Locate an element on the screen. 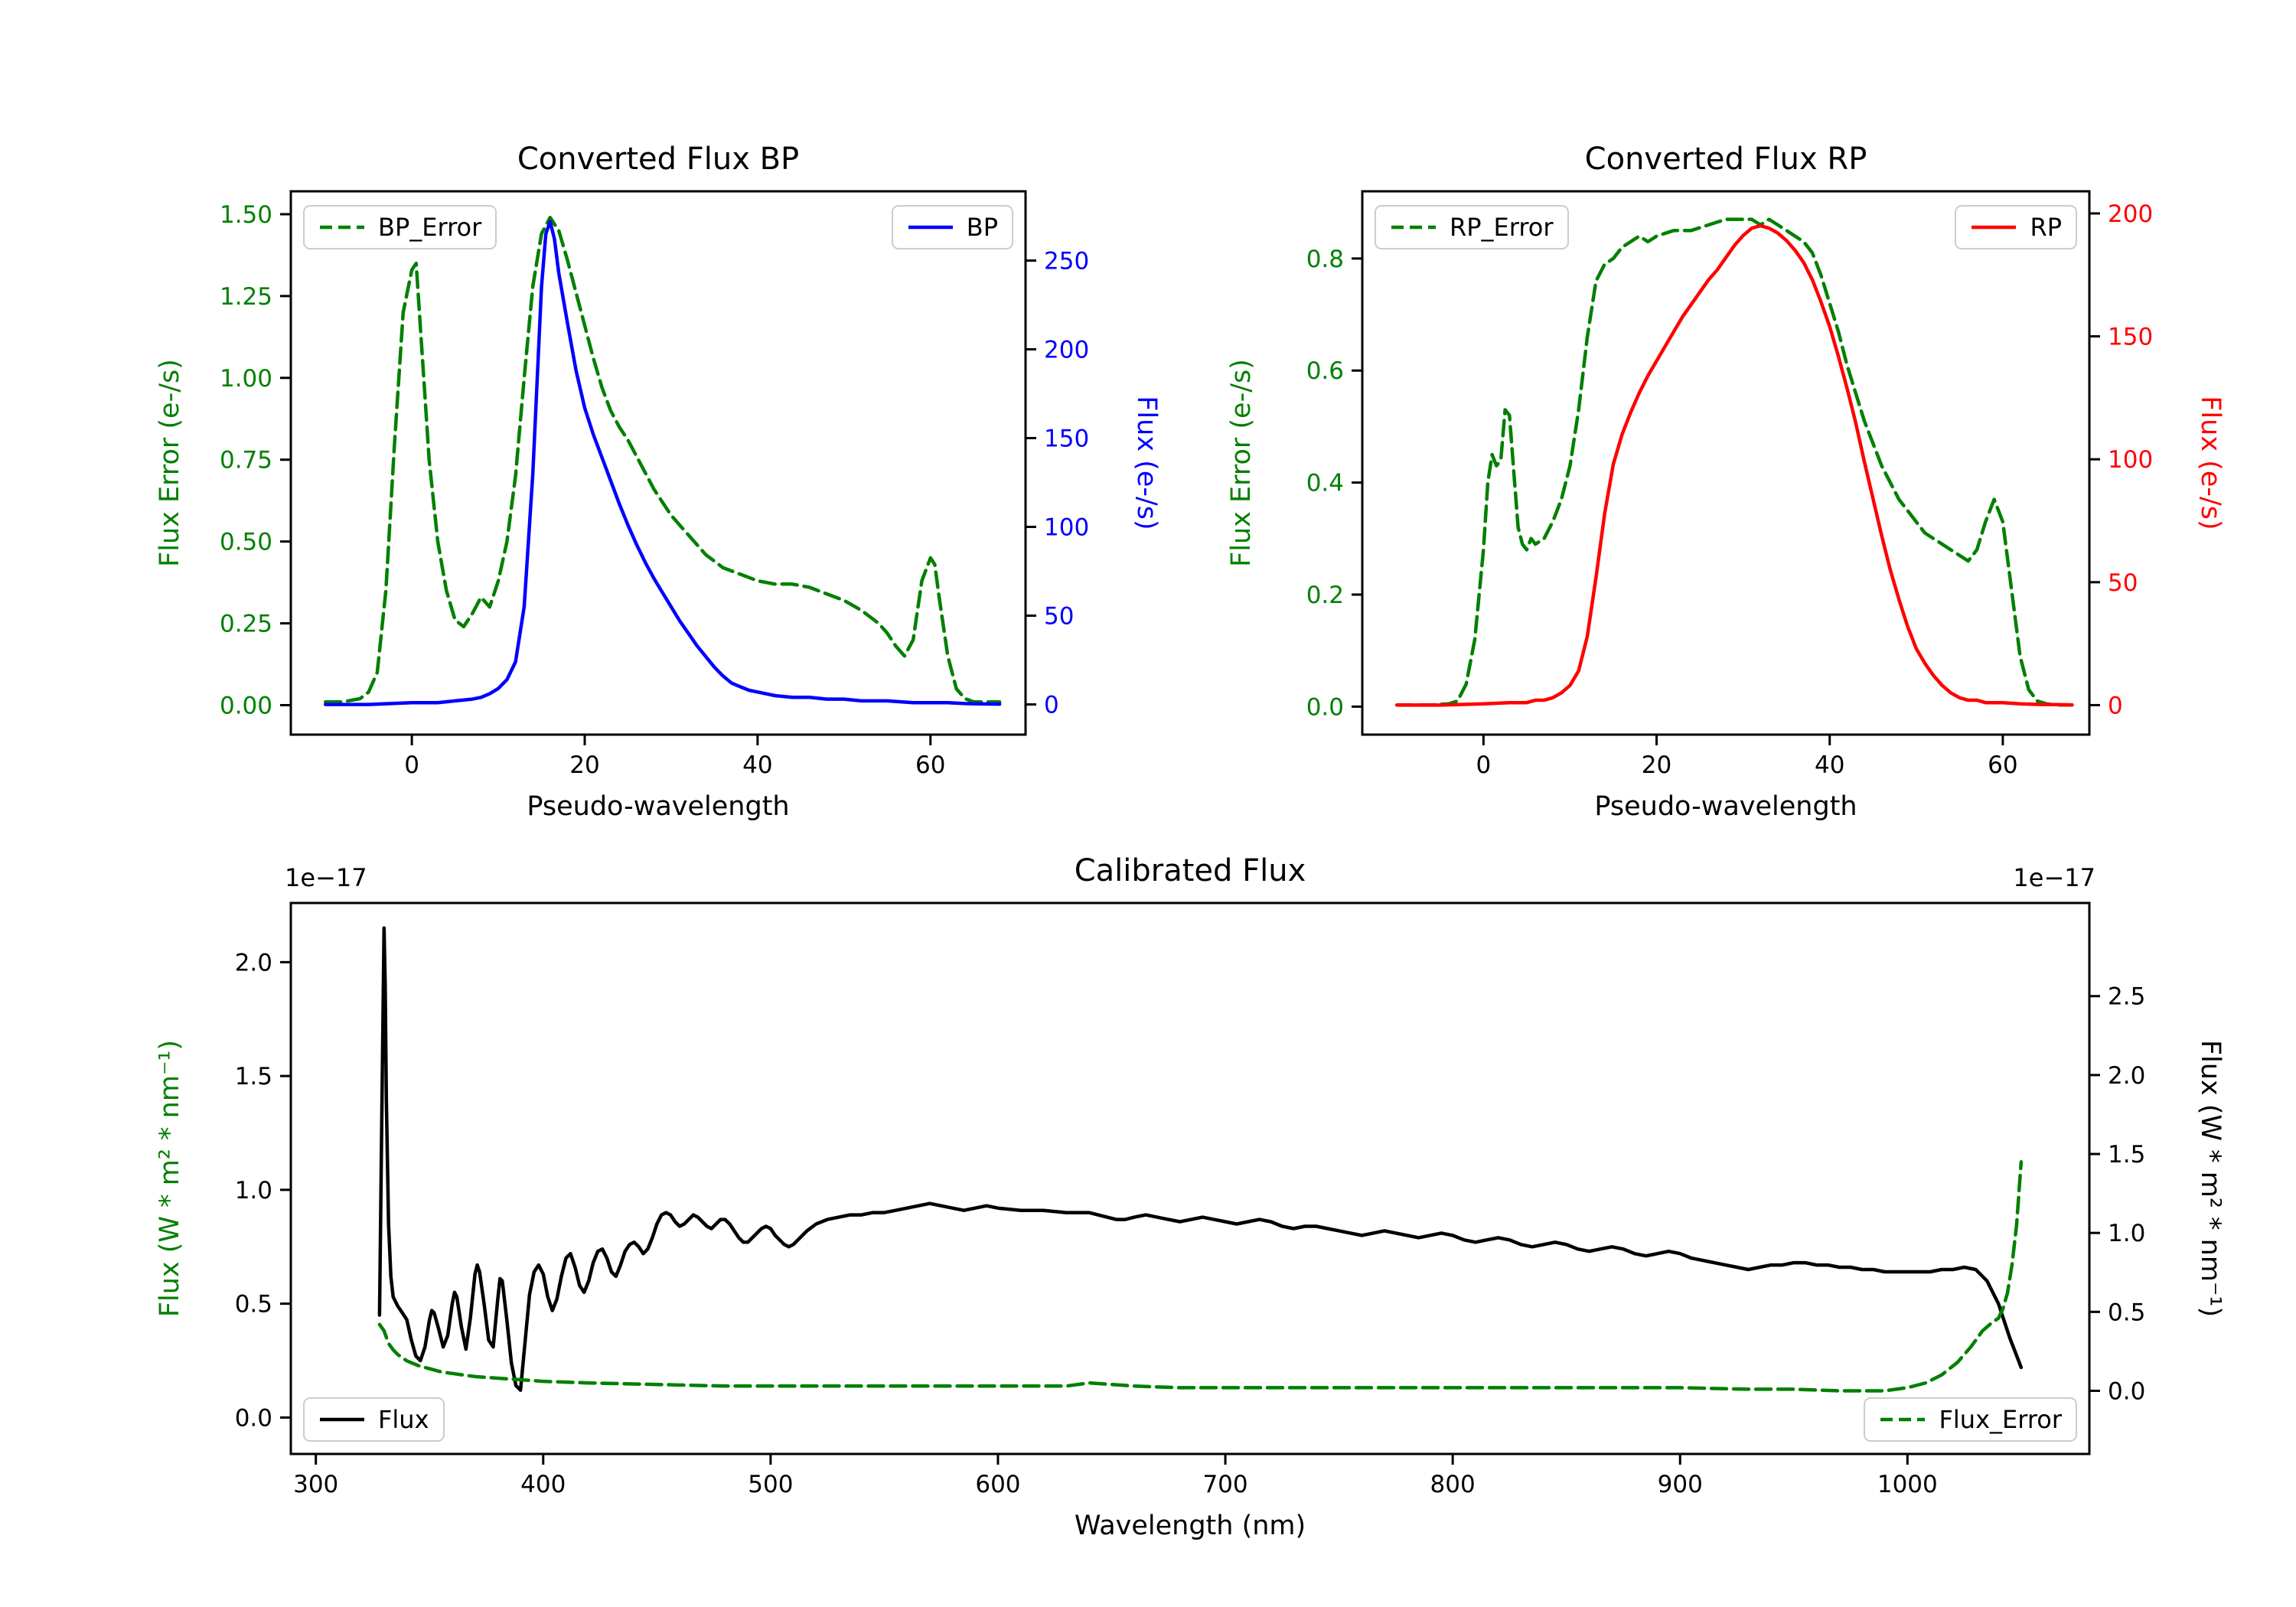 This screenshot has width=2296, height=1607. right-y-tick-label: 2.5 is located at coordinates (2126, 997).